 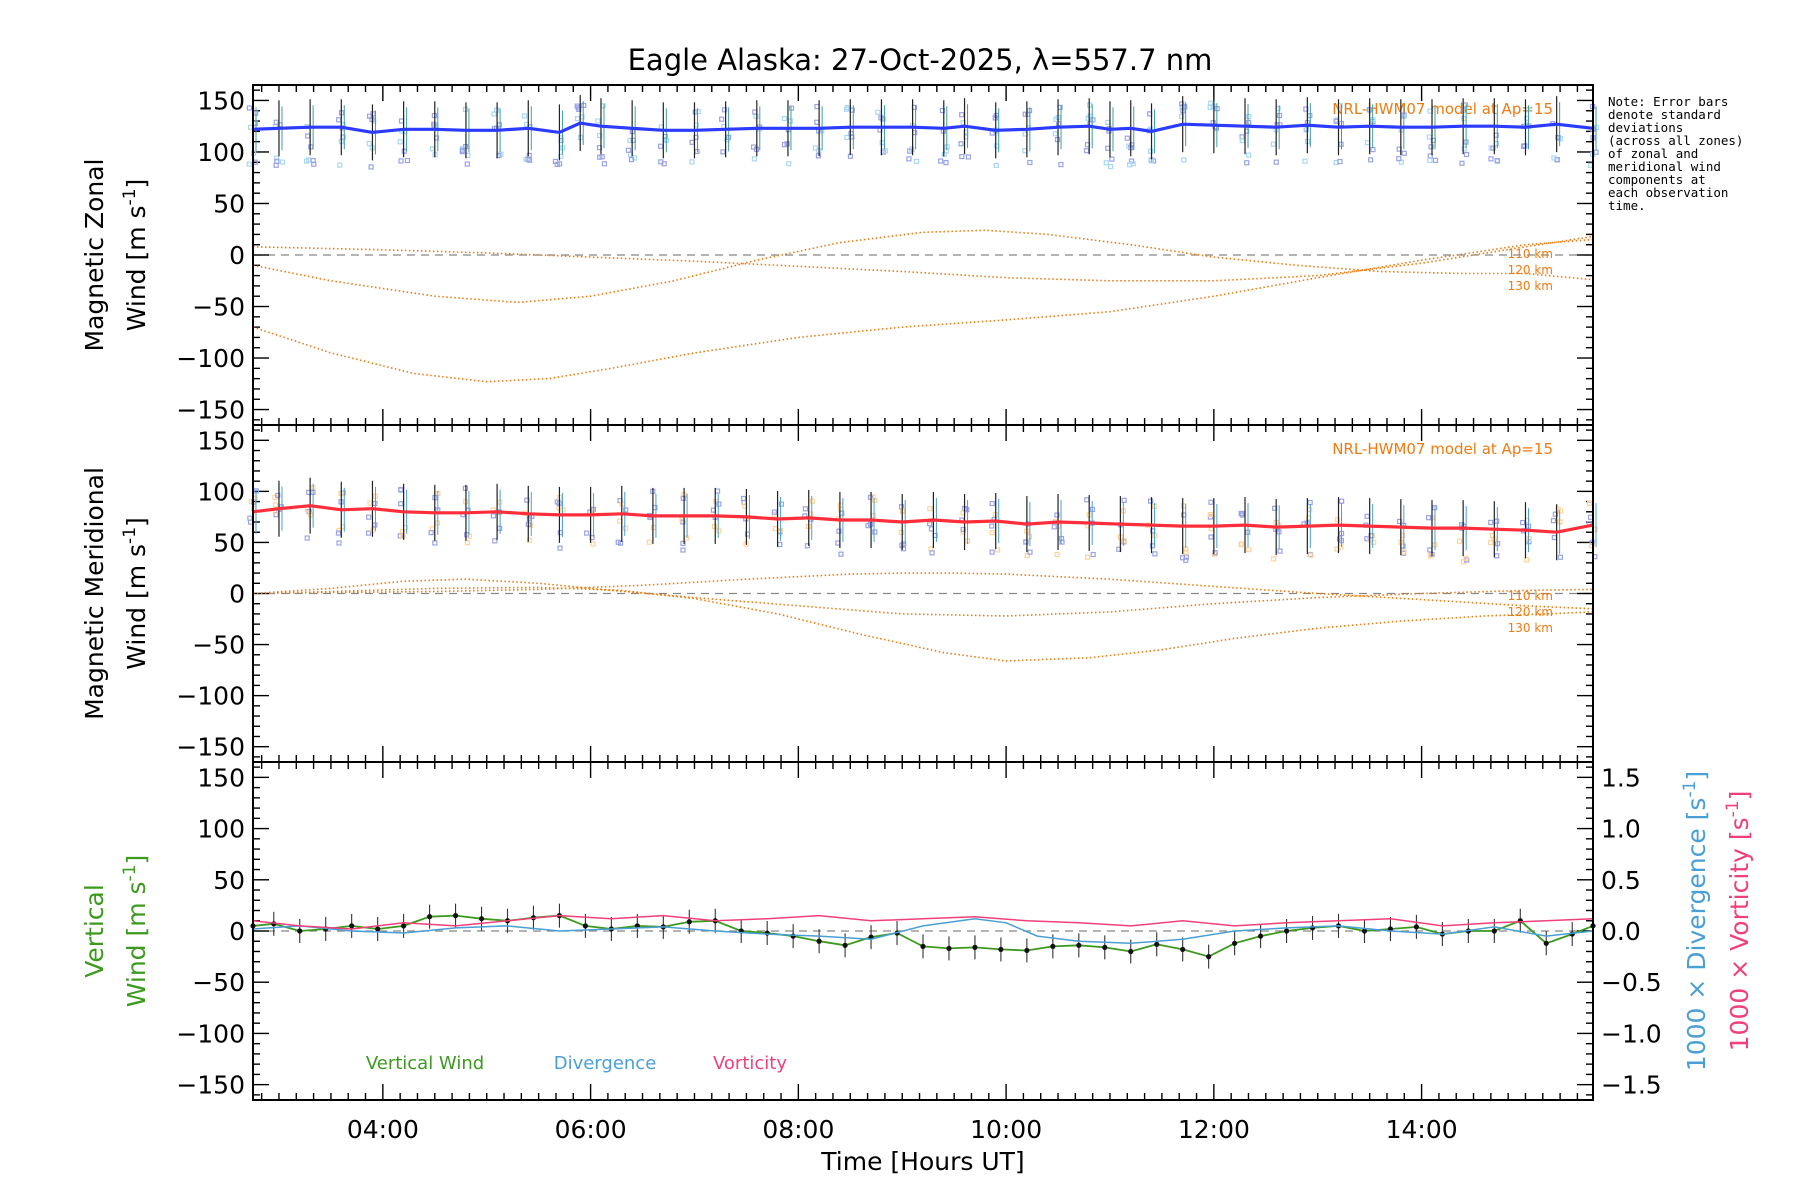 What do you see at coordinates (1530, 628) in the screenshot?
I see `model-level-label: 130 km` at bounding box center [1530, 628].